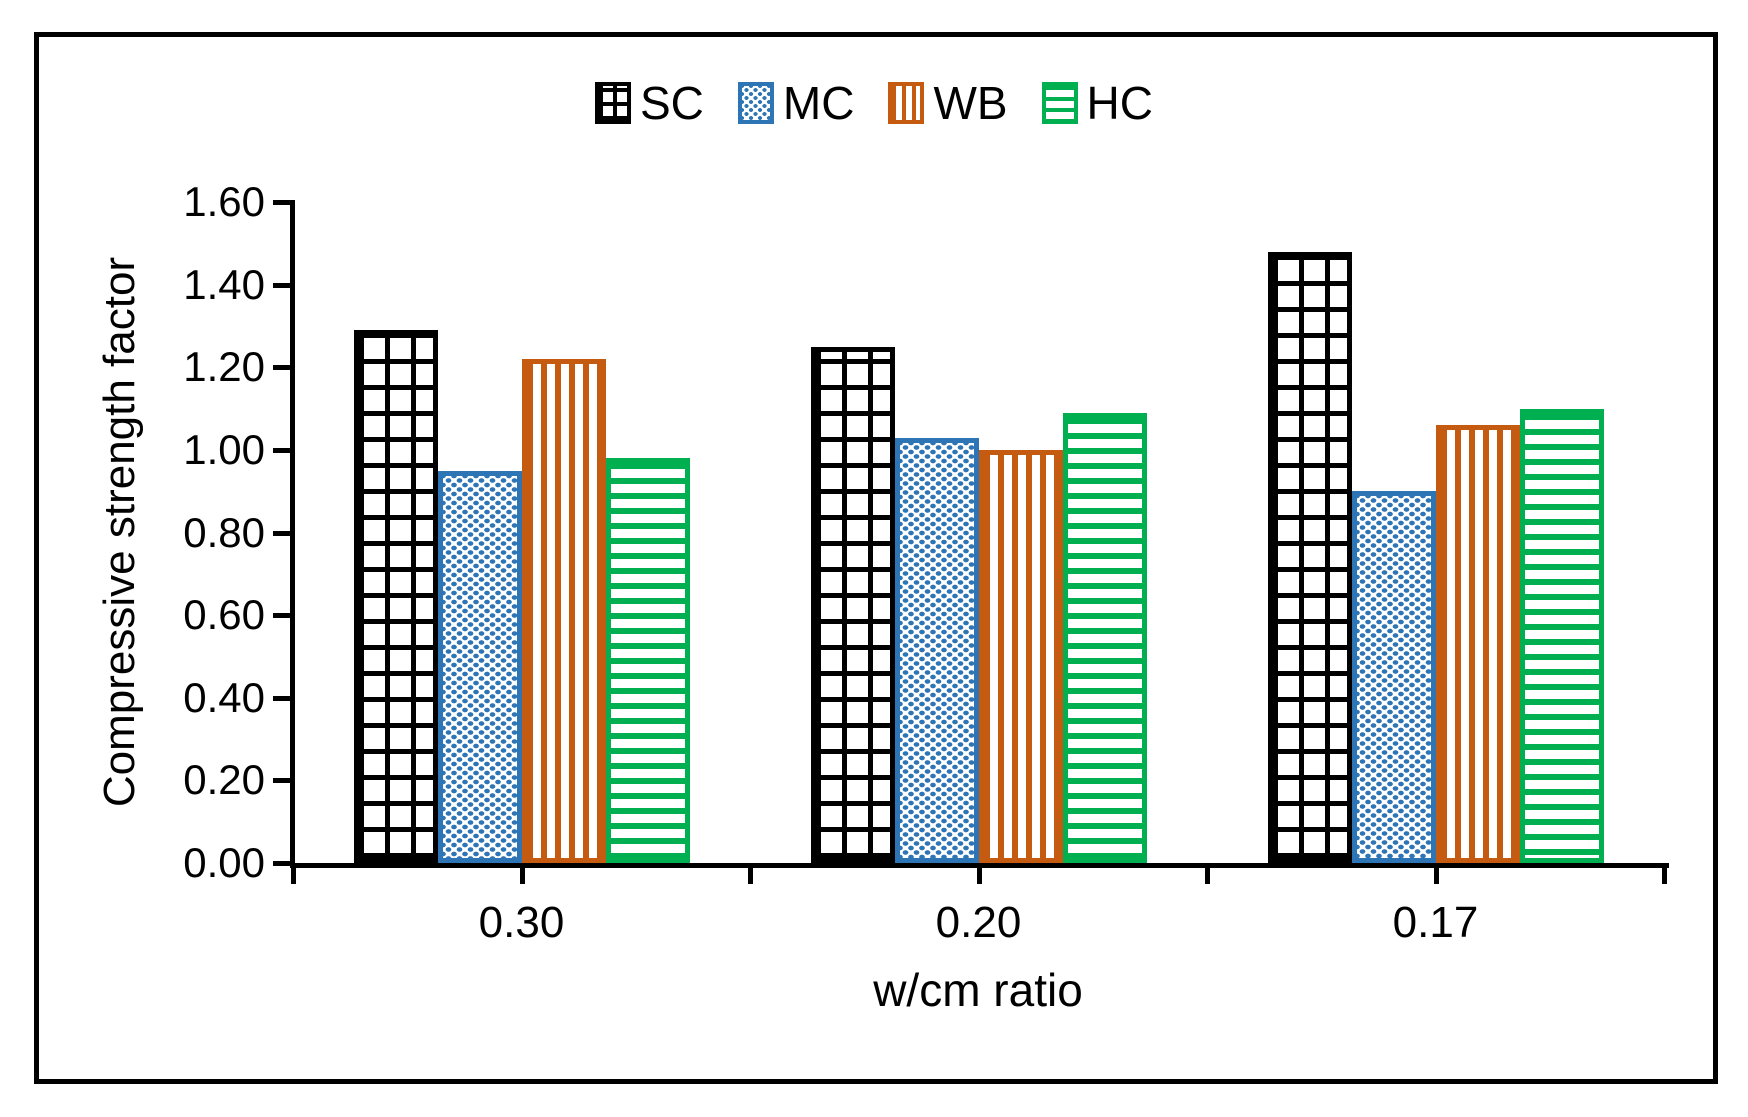 Image resolution: width=1748 pixels, height=1117 pixels. Describe the element at coordinates (978, 922) in the screenshot. I see `x-category-label-0.20: 0.20` at that location.